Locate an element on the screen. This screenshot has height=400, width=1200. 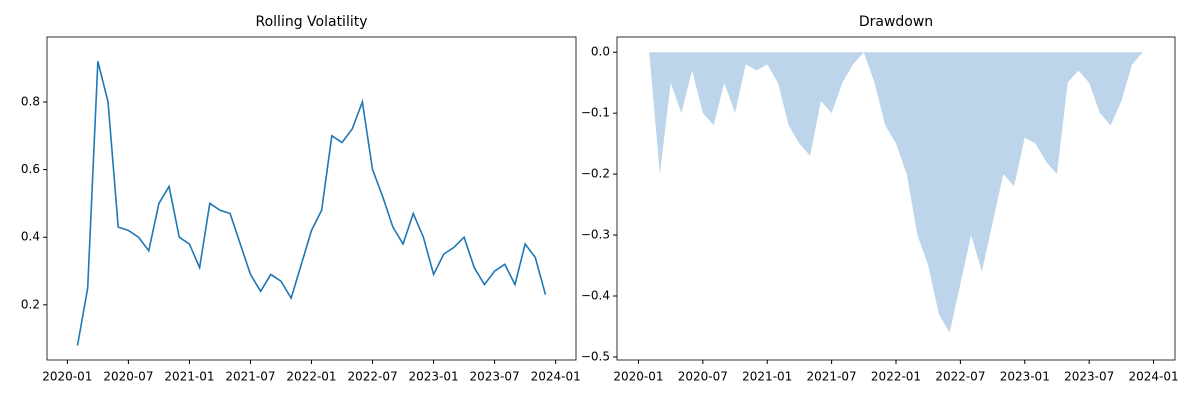
y-tick-label: 0.4 is located at coordinates (30, 237).